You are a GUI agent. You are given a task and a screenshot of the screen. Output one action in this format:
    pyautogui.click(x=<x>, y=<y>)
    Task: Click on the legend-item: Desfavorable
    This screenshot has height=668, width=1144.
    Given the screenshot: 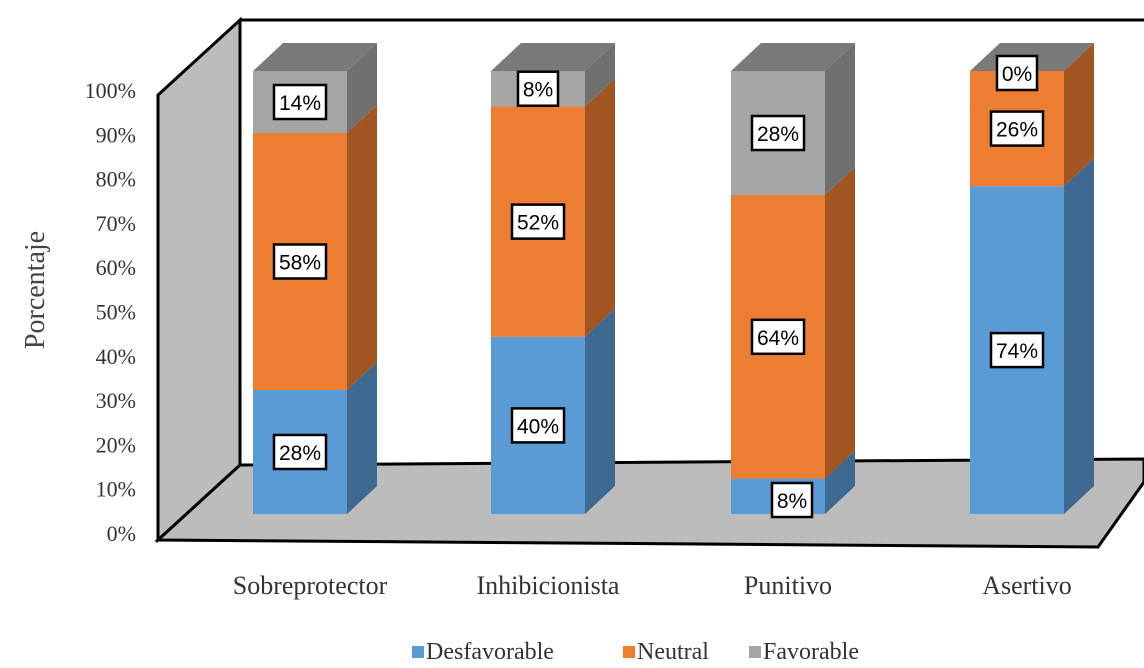 What is the action you would take?
    pyautogui.click(x=483, y=652)
    